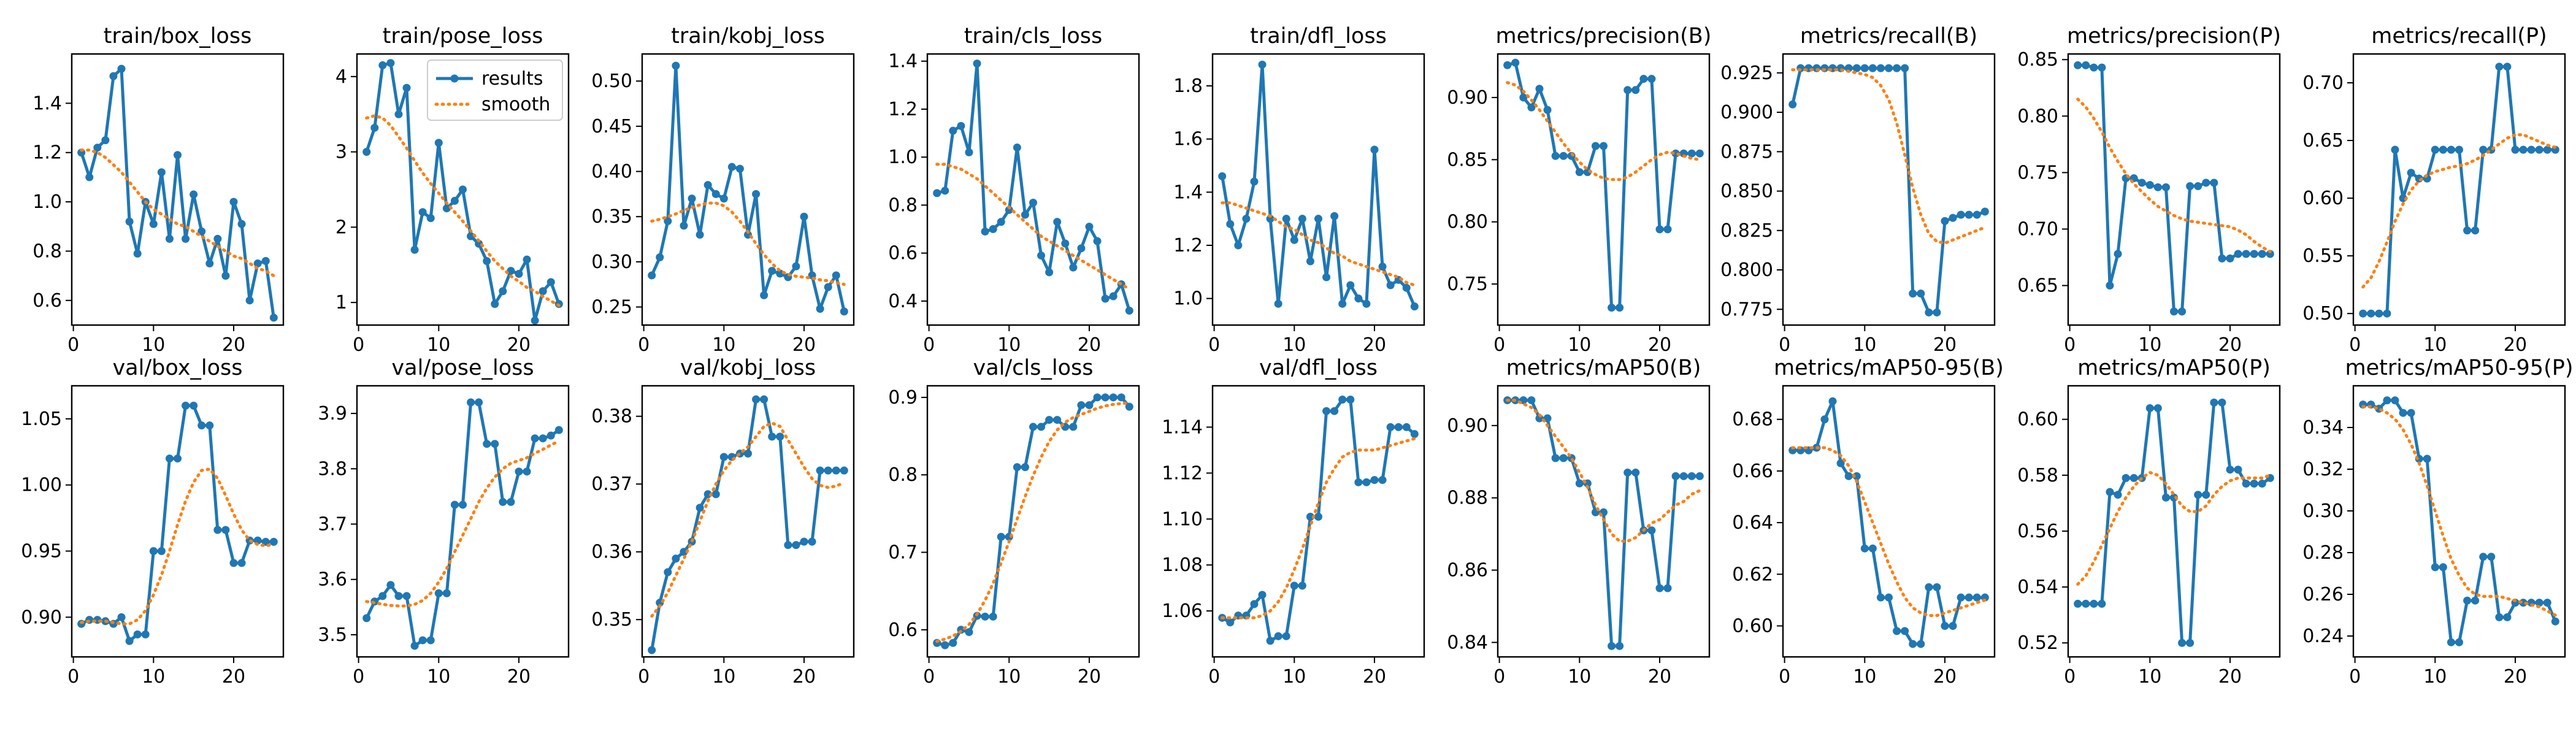 The image size is (2576, 736). Describe the element at coordinates (1033, 36) in the screenshot. I see `panel-title: train/cls_loss` at that location.